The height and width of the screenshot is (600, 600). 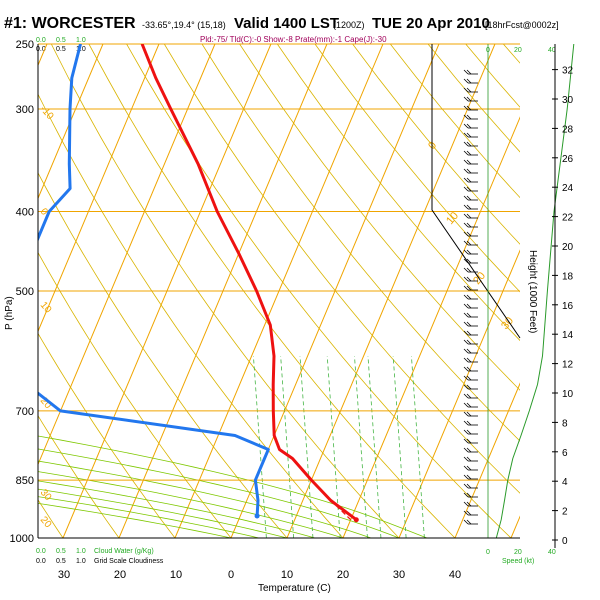 I want to click on height-tick-label: 18, so click(x=568, y=276).